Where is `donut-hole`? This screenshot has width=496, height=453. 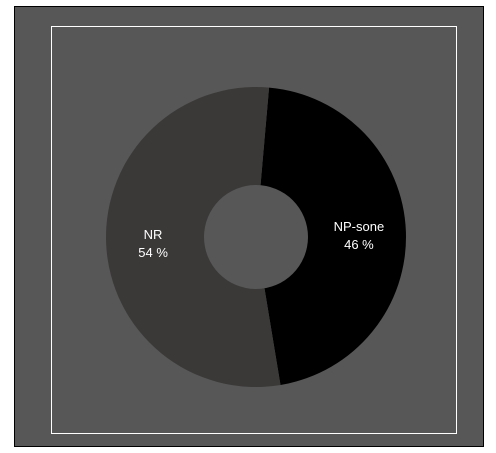
donut-hole is located at coordinates (256, 237).